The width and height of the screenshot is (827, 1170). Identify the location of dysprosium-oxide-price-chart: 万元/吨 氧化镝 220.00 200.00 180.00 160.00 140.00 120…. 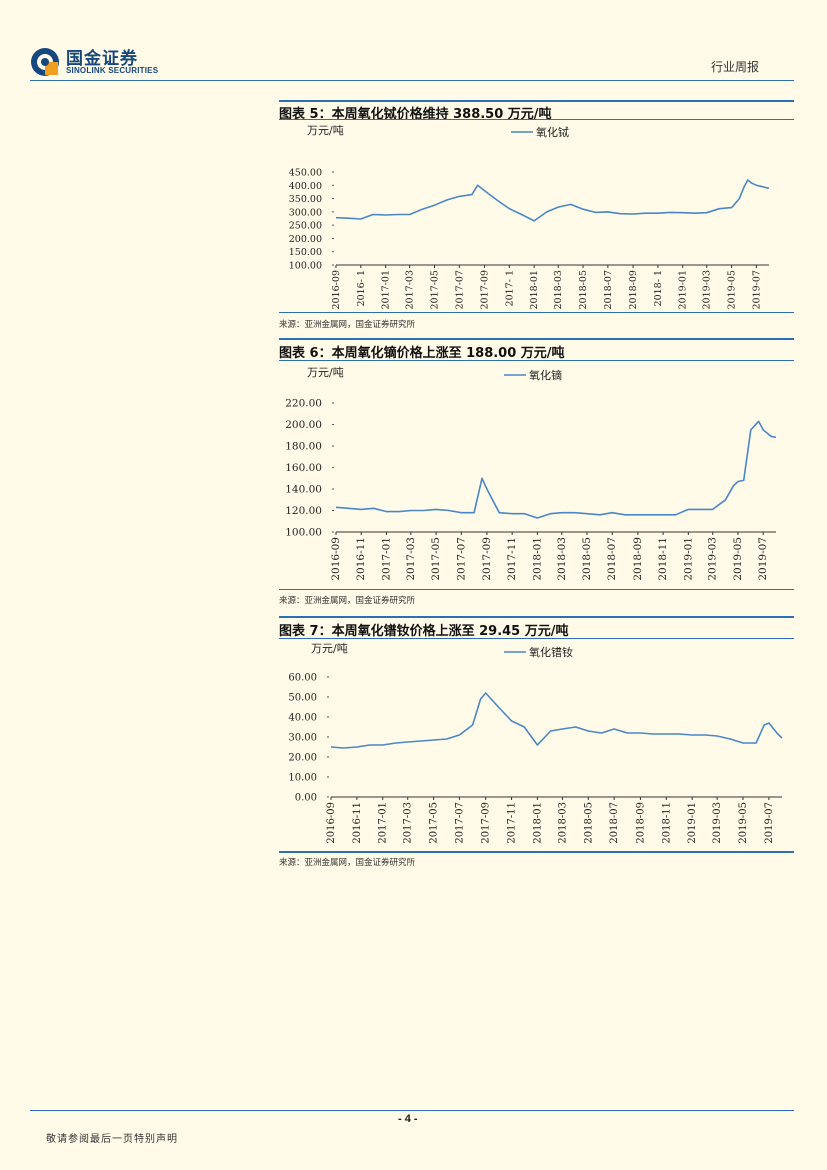
(531, 473).